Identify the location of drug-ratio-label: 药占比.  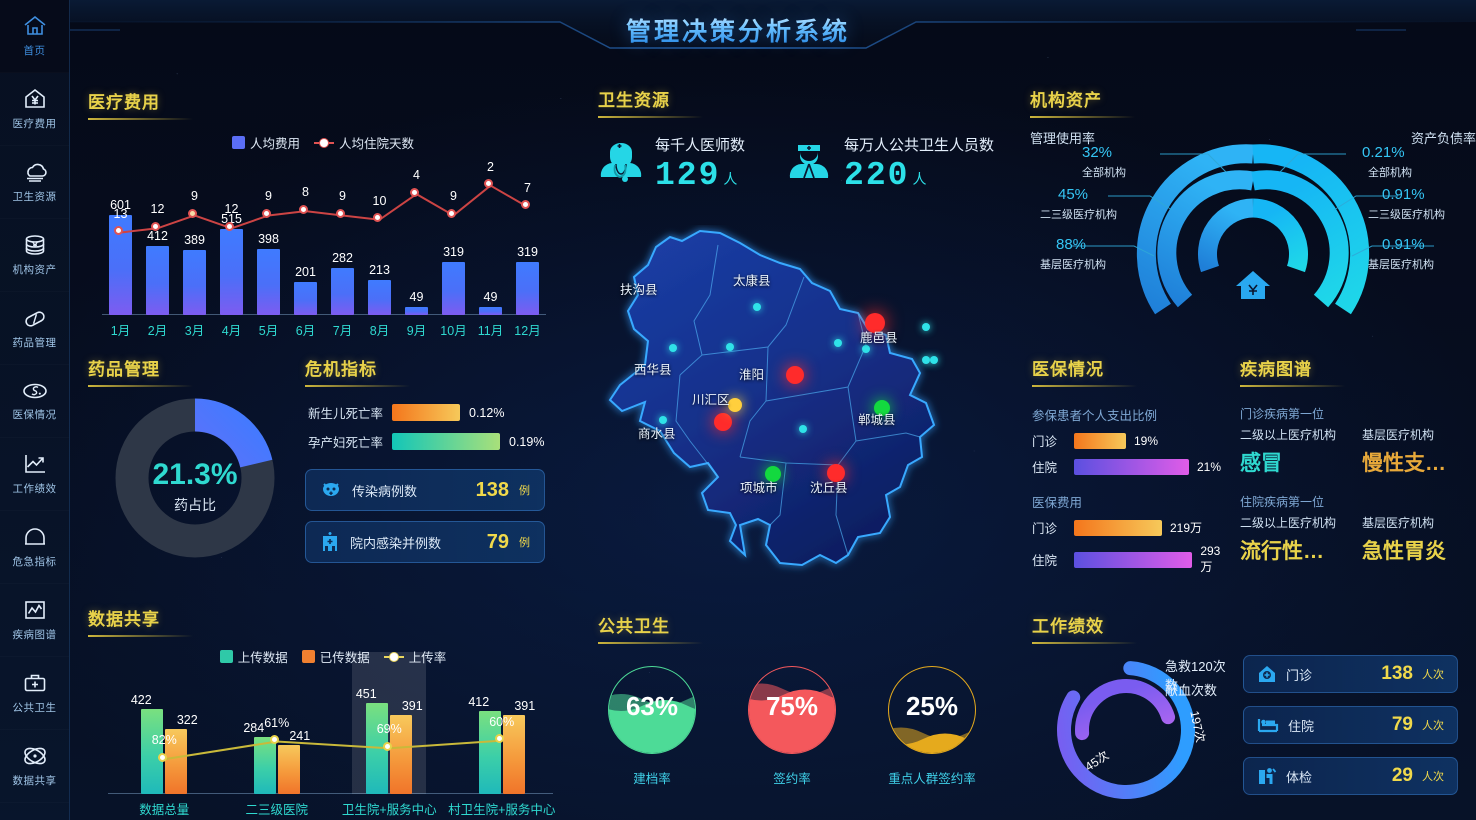
(195, 505).